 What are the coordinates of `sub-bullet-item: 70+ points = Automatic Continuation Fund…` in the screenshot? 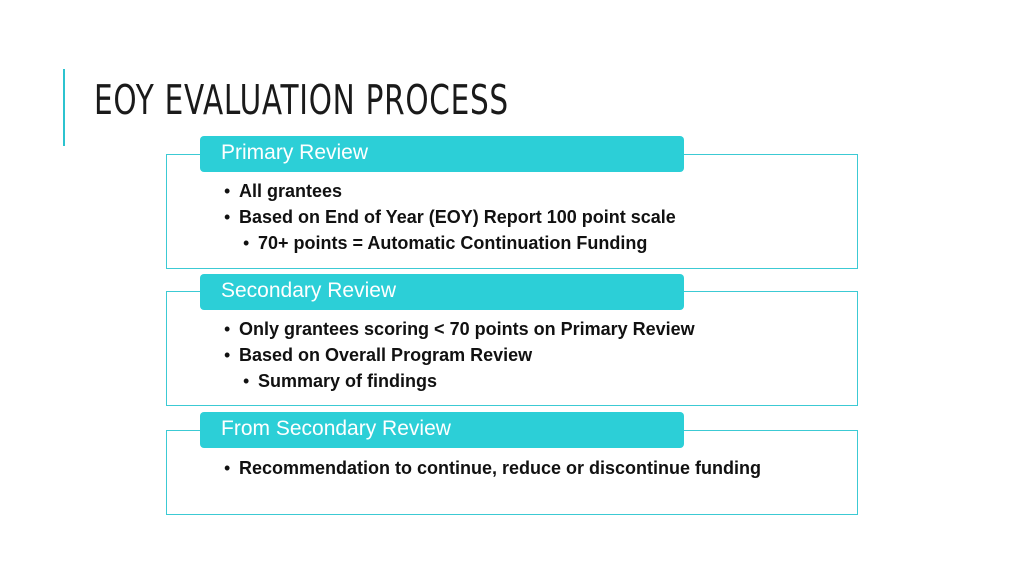 It's located at (519, 243).